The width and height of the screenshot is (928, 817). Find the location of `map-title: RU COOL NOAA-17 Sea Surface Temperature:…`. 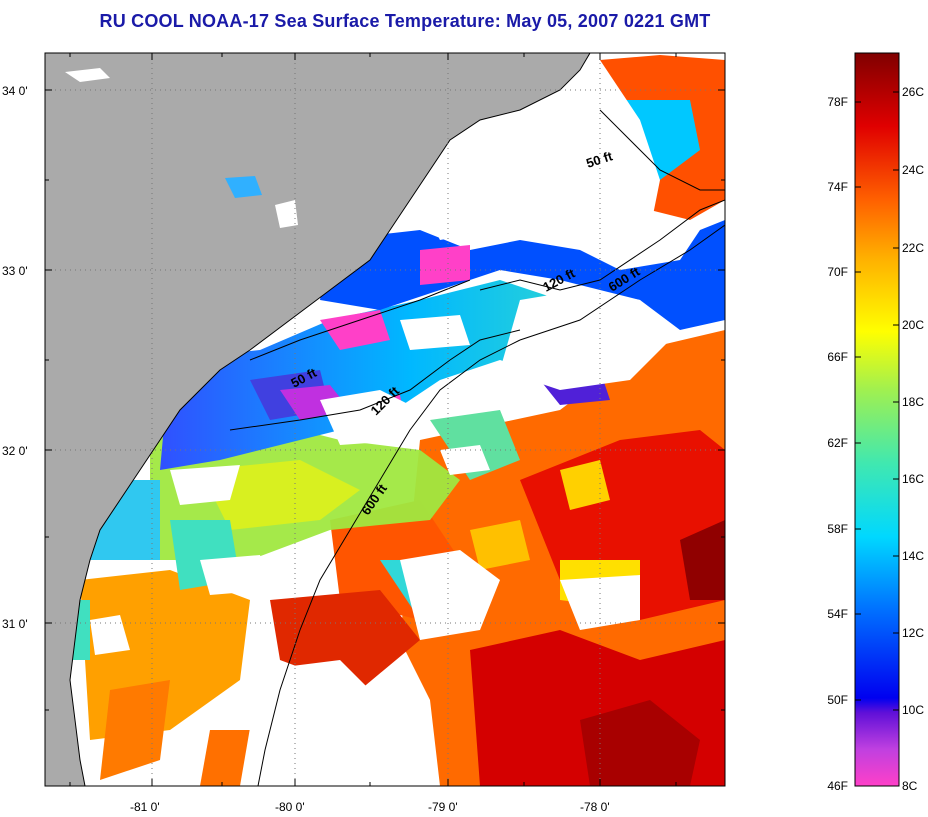

map-title: RU COOL NOAA-17 Sea Surface Temperature:… is located at coordinates (405, 21).